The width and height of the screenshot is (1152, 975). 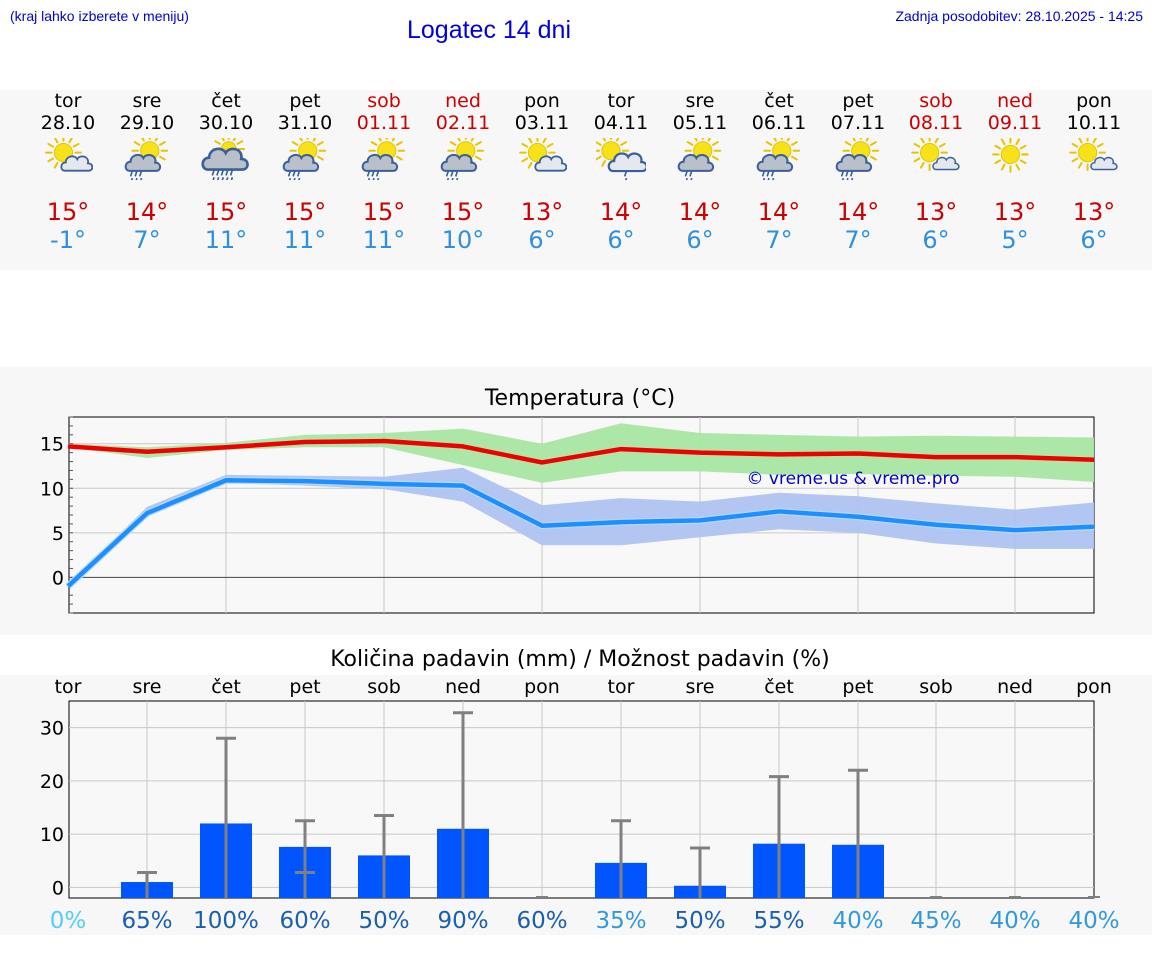 What do you see at coordinates (852, 479) in the screenshot?
I see `watermark: © vreme.us & vreme.pro` at bounding box center [852, 479].